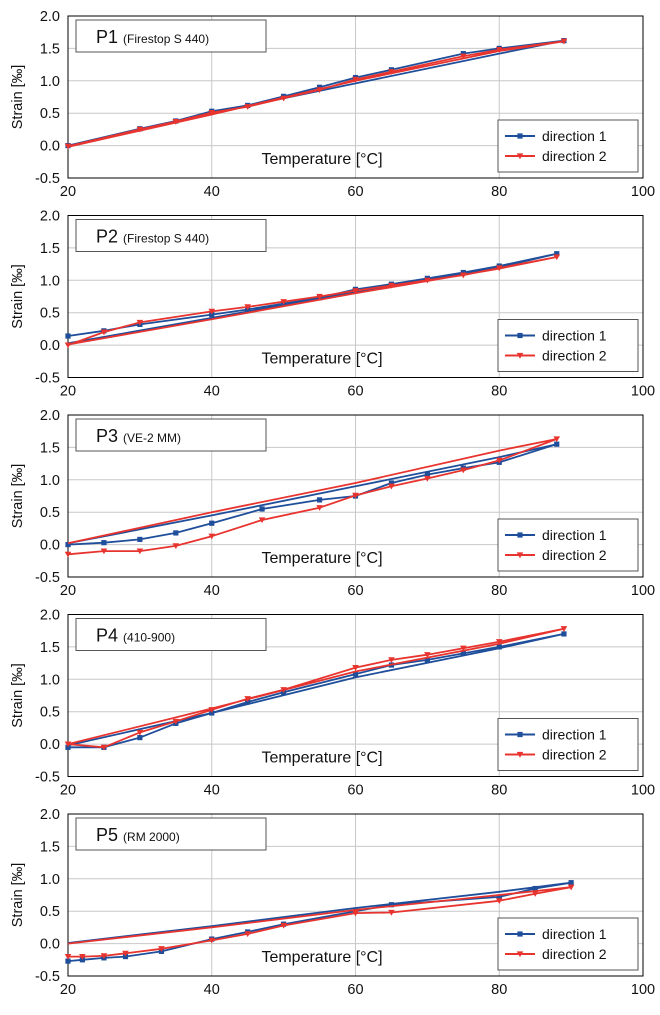 This screenshot has width=660, height=1015. What do you see at coordinates (18, 496) in the screenshot?
I see `y-axis-label: Strain [‰]` at bounding box center [18, 496].